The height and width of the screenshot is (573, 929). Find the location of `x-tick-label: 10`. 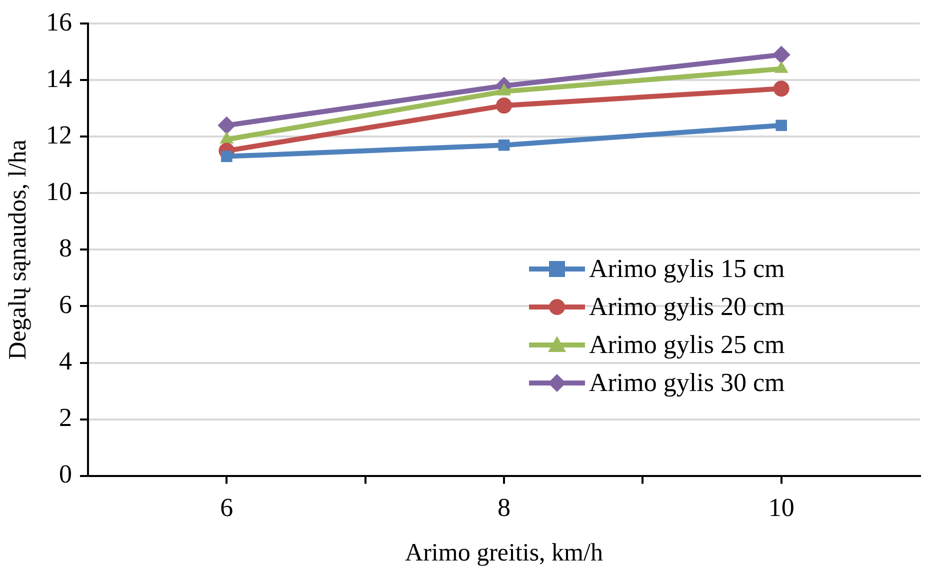

x-tick-label: 10 is located at coordinates (781, 507).